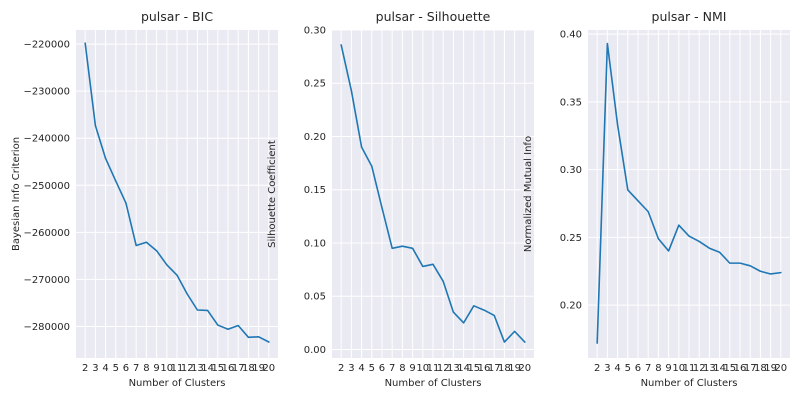  I want to click on y-tick-label: 0.05, so click(315, 297).